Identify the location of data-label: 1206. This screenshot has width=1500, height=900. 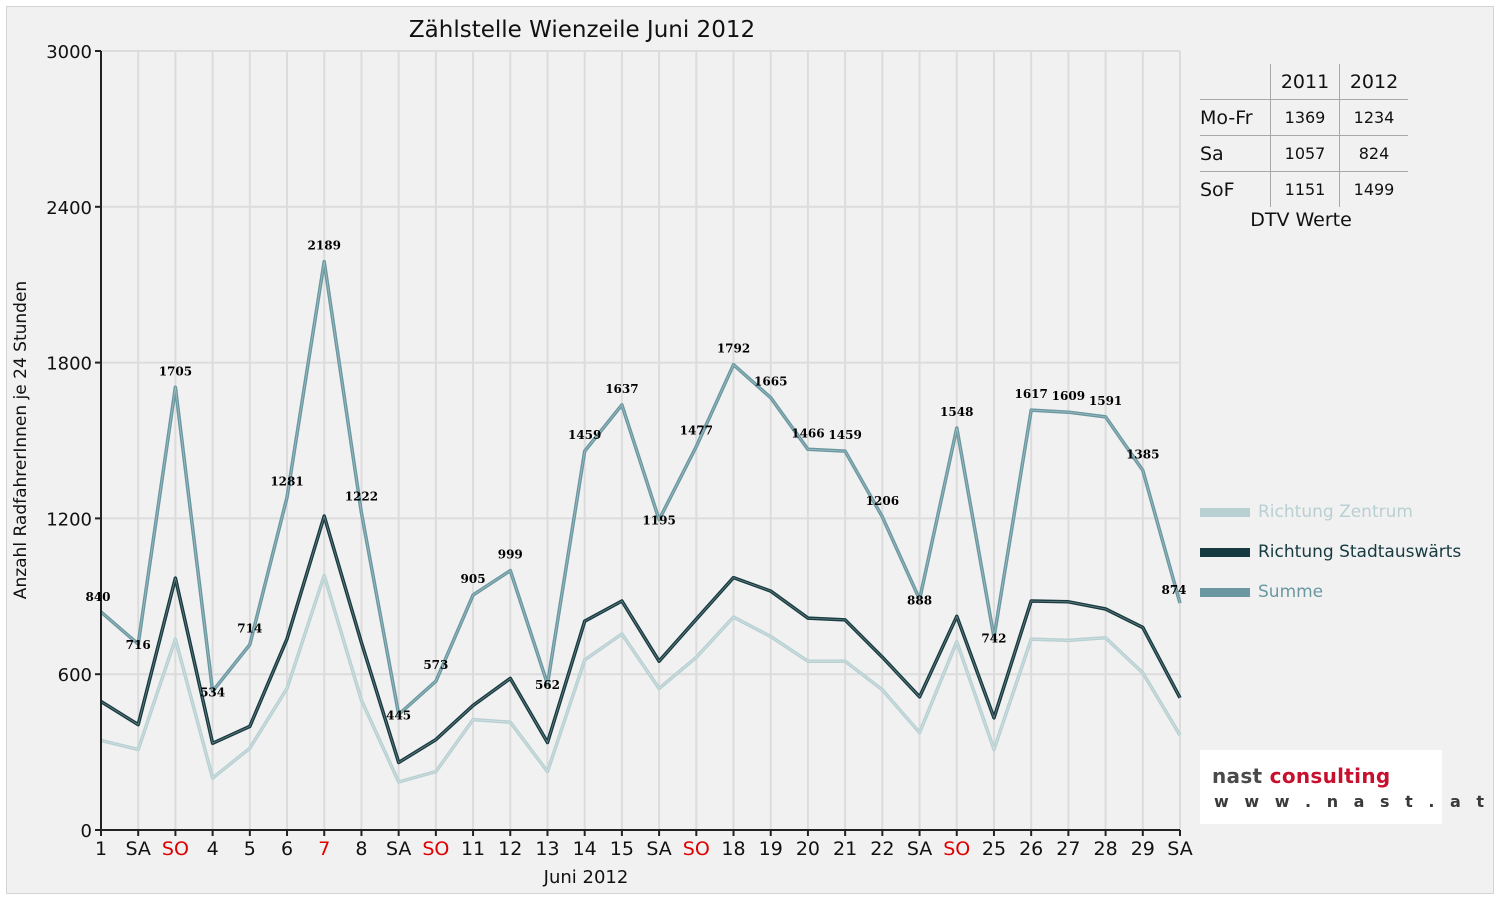
(882, 501).